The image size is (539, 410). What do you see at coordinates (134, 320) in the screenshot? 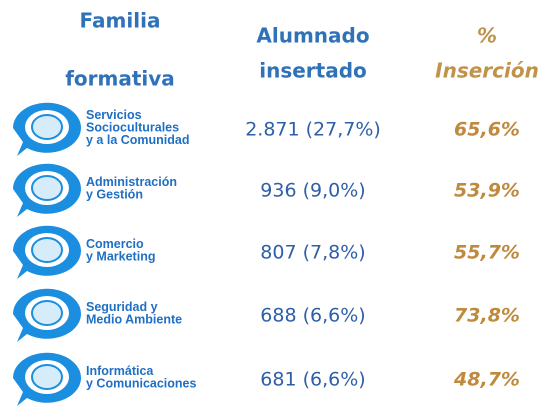
I see `family-name: Medio Ambiente` at bounding box center [134, 320].